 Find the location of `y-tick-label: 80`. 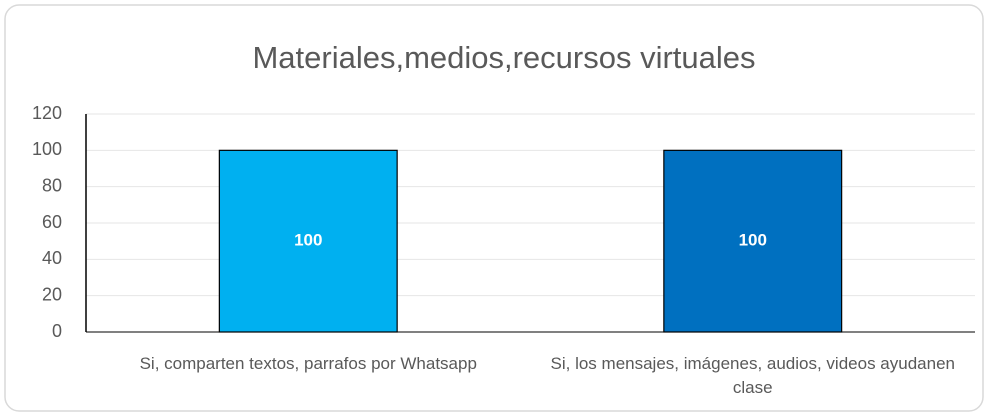

y-tick-label: 80 is located at coordinates (52, 185).